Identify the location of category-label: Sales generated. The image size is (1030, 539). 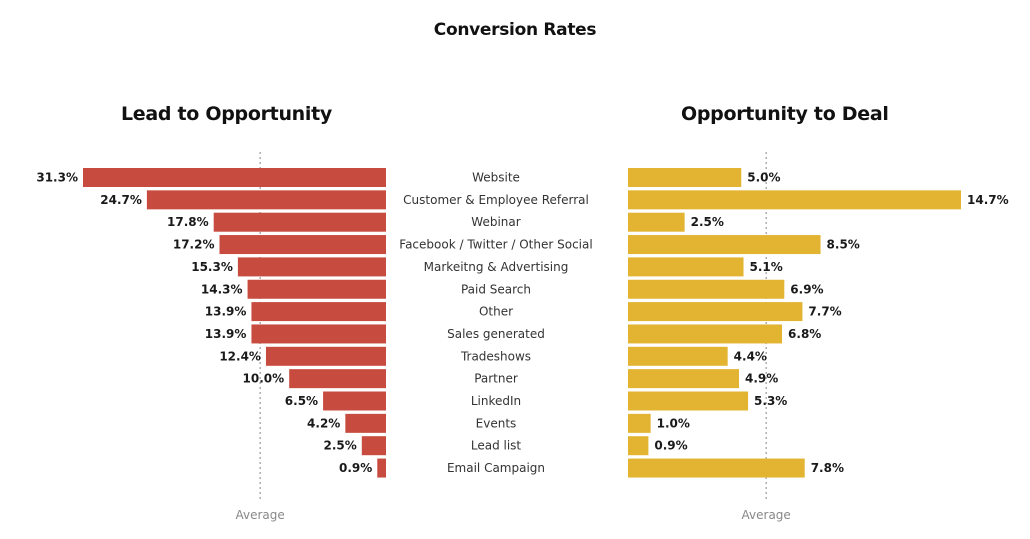
(496, 334).